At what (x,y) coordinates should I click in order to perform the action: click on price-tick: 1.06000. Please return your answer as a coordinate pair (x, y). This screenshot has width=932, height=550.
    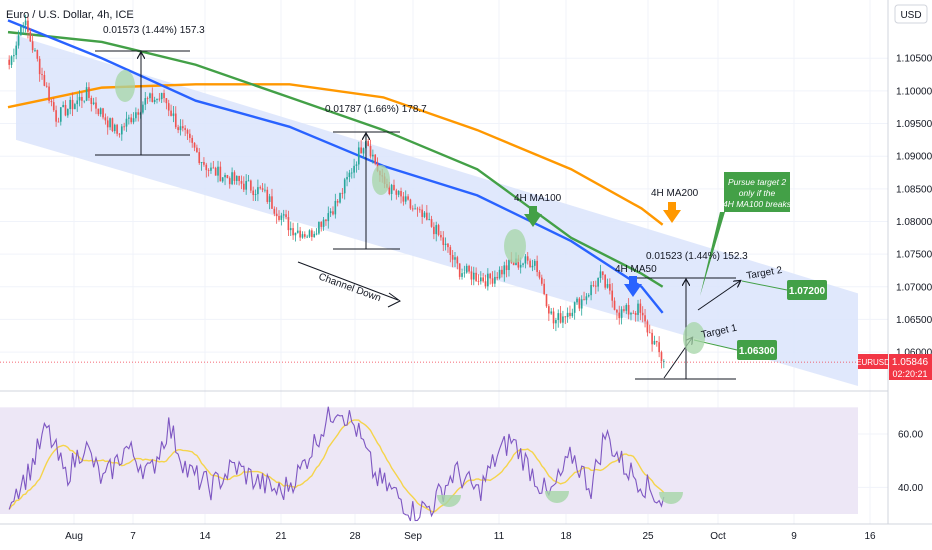
    Looking at the image, I should click on (914, 353).